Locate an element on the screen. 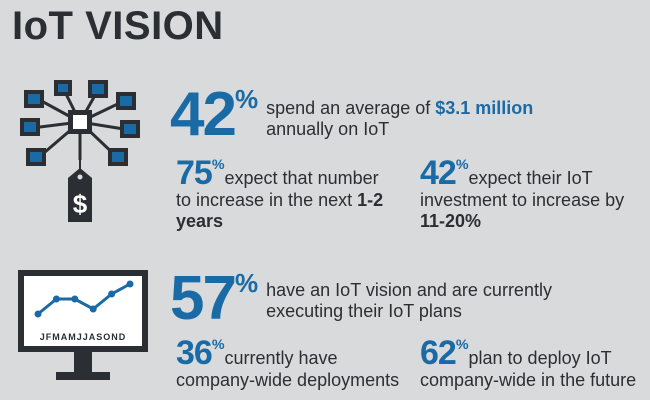  stat-expect-increase-bold: 1-2 years is located at coordinates (280, 210).